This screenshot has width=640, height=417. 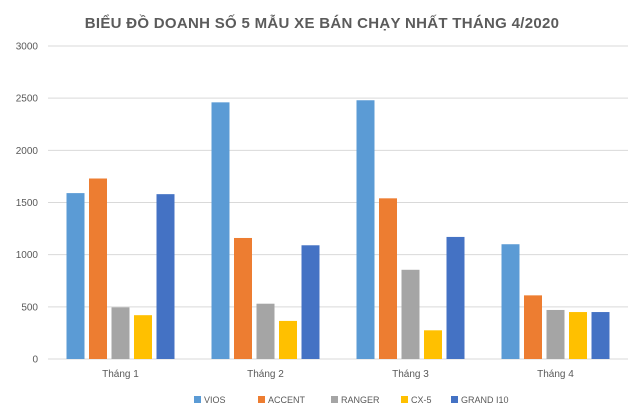 I want to click on legend-label: CX-5, so click(x=421, y=400).